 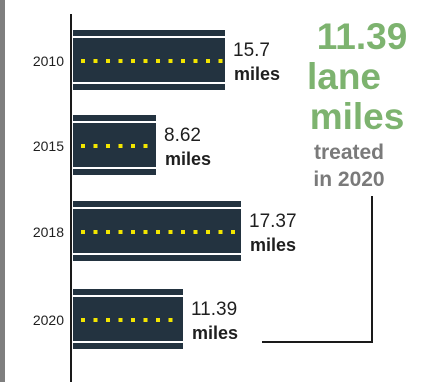 I want to click on bar-2010, so click(x=149, y=60).